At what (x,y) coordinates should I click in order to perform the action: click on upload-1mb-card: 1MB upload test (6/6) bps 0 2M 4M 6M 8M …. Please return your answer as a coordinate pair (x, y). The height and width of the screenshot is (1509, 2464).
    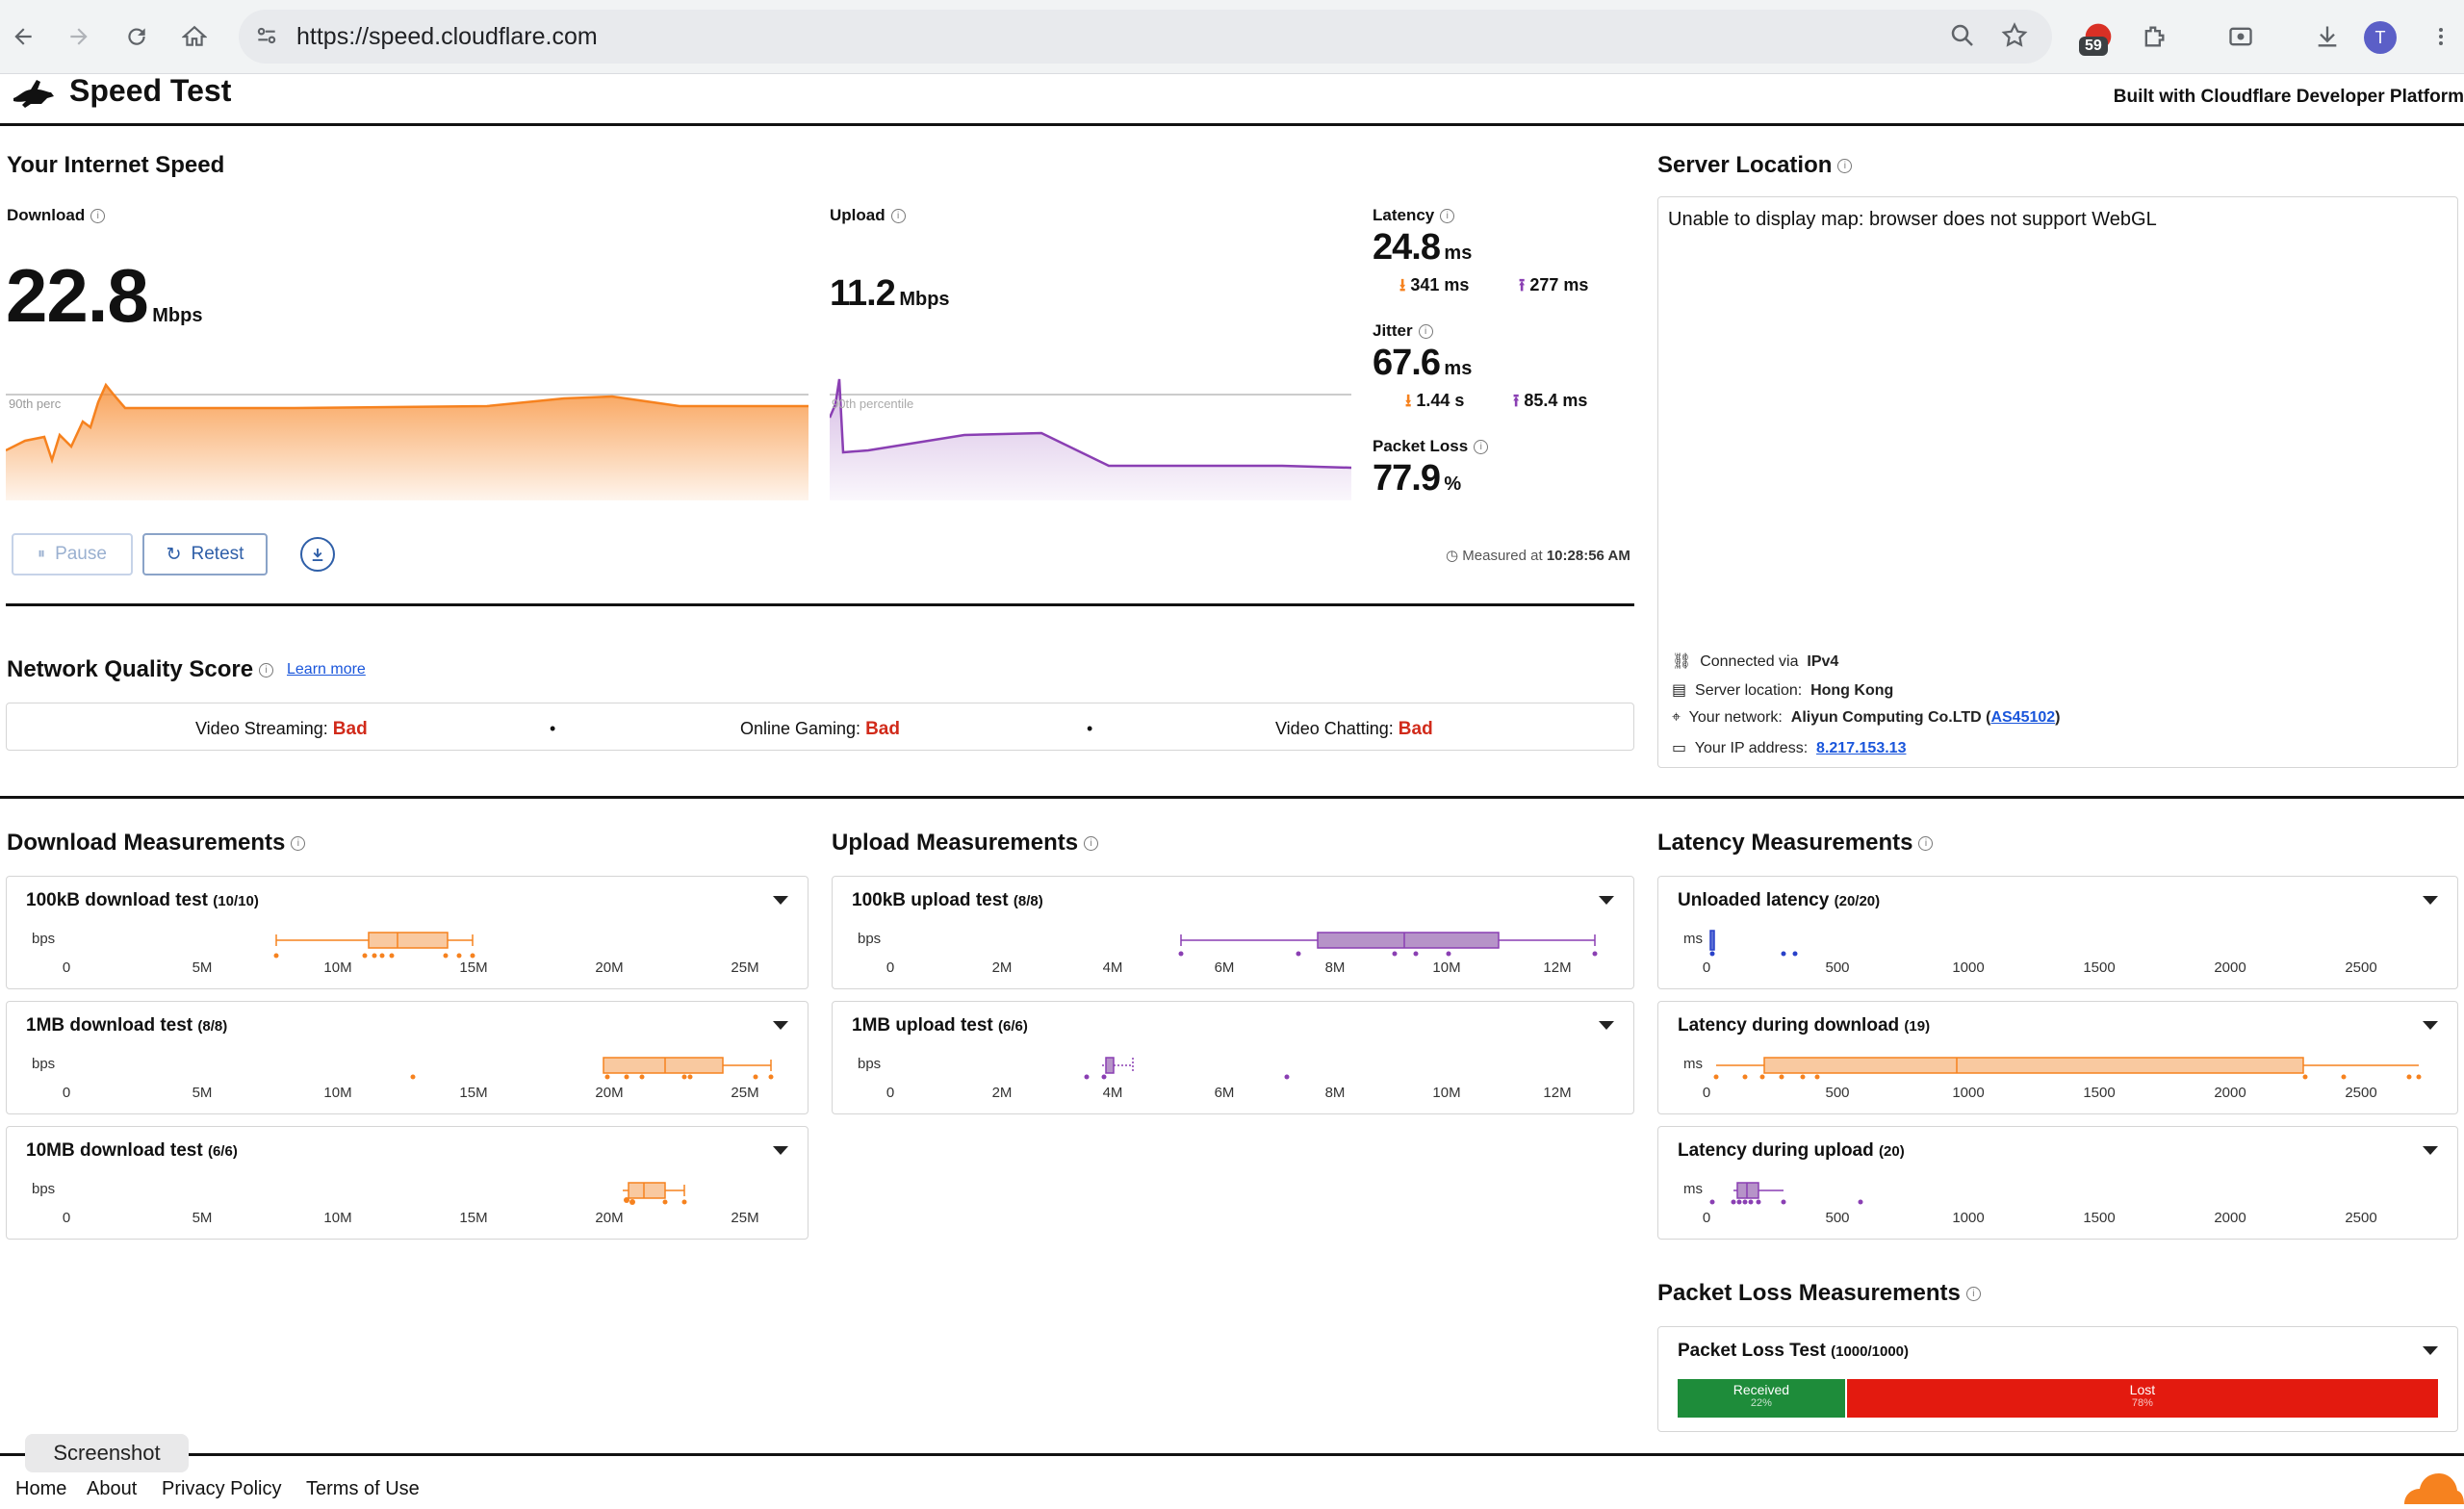
    Looking at the image, I should click on (1233, 1057).